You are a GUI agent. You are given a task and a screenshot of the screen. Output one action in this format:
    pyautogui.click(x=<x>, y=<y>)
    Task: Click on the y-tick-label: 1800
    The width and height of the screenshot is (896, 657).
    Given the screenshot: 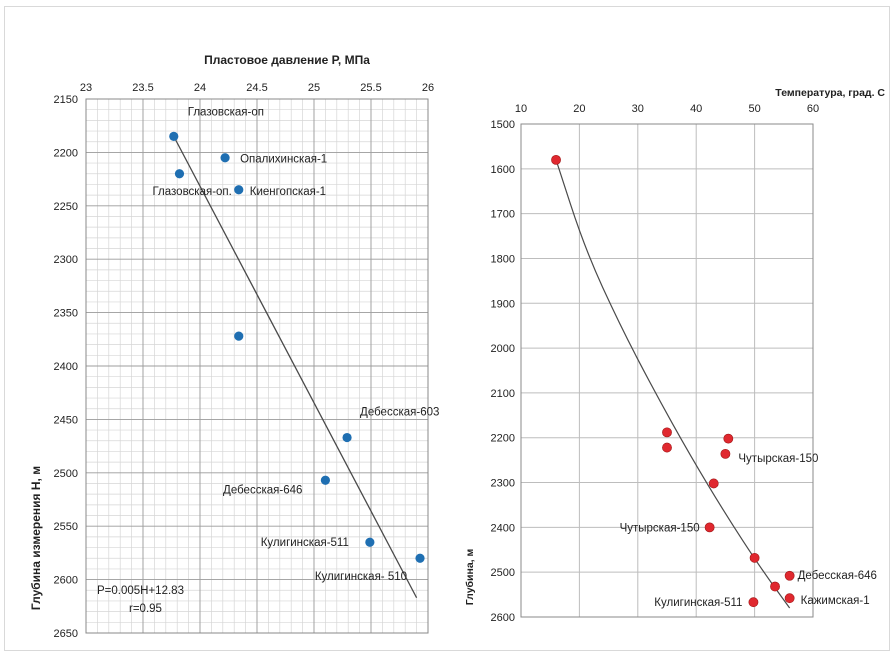 What is the action you would take?
    pyautogui.click(x=503, y=259)
    